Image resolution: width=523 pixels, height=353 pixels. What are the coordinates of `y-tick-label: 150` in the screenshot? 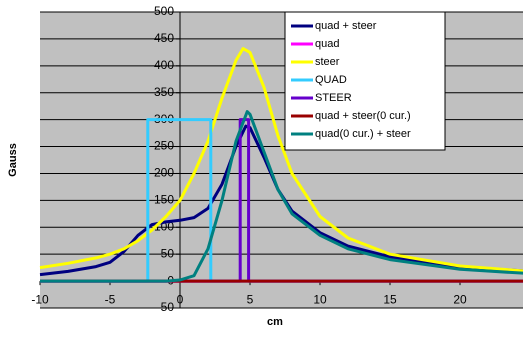 It's located at (164, 200).